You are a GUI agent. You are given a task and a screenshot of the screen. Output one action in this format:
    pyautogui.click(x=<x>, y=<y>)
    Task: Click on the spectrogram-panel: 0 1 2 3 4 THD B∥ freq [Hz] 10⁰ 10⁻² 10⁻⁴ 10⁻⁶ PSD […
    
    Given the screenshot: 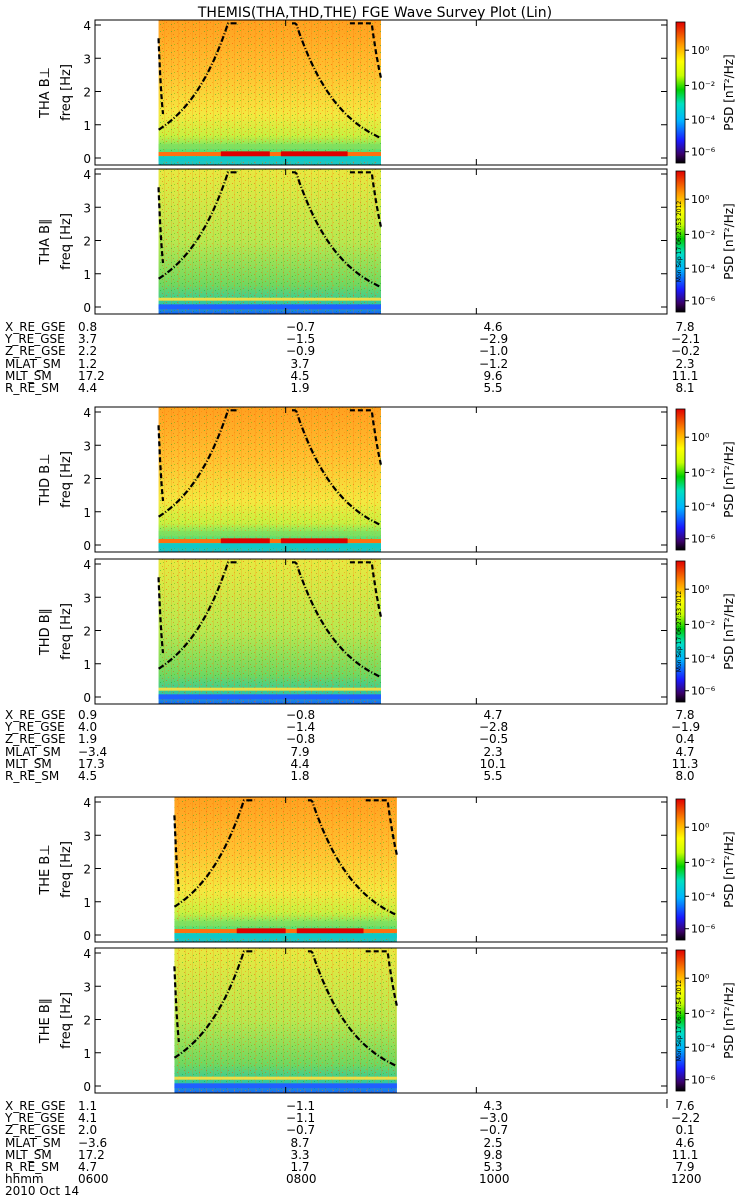 What is the action you would take?
    pyautogui.click(x=387, y=631)
    